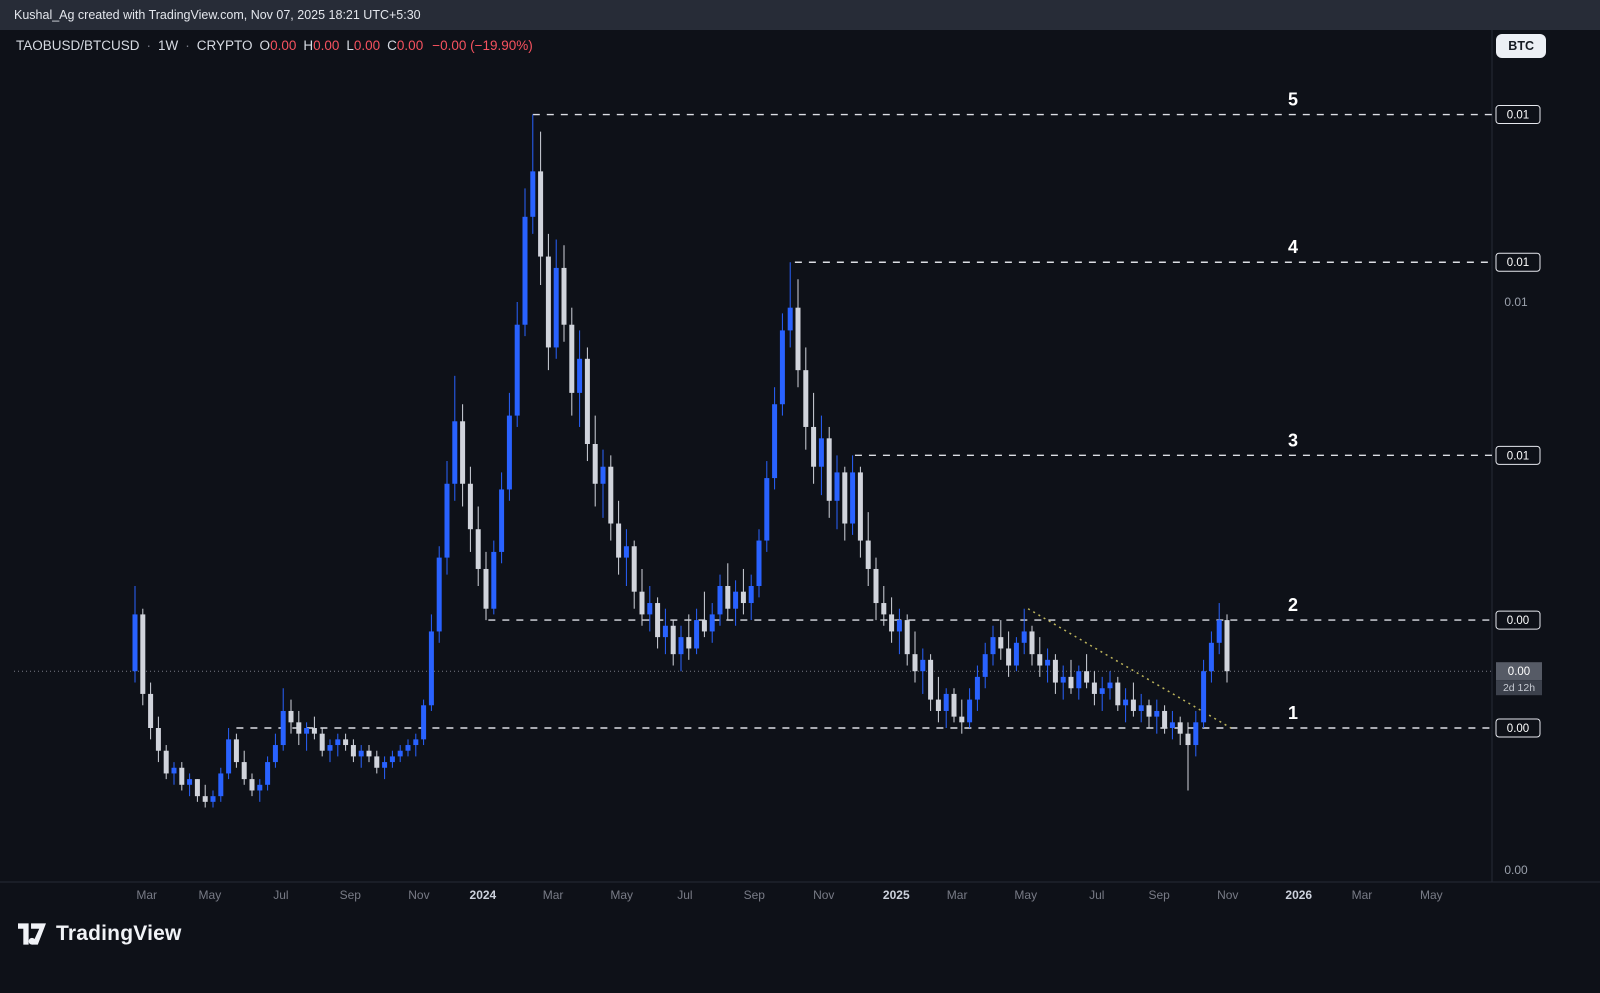 Image resolution: width=1600 pixels, height=993 pixels. What do you see at coordinates (1293, 605) in the screenshot?
I see `svg-text: 2` at bounding box center [1293, 605].